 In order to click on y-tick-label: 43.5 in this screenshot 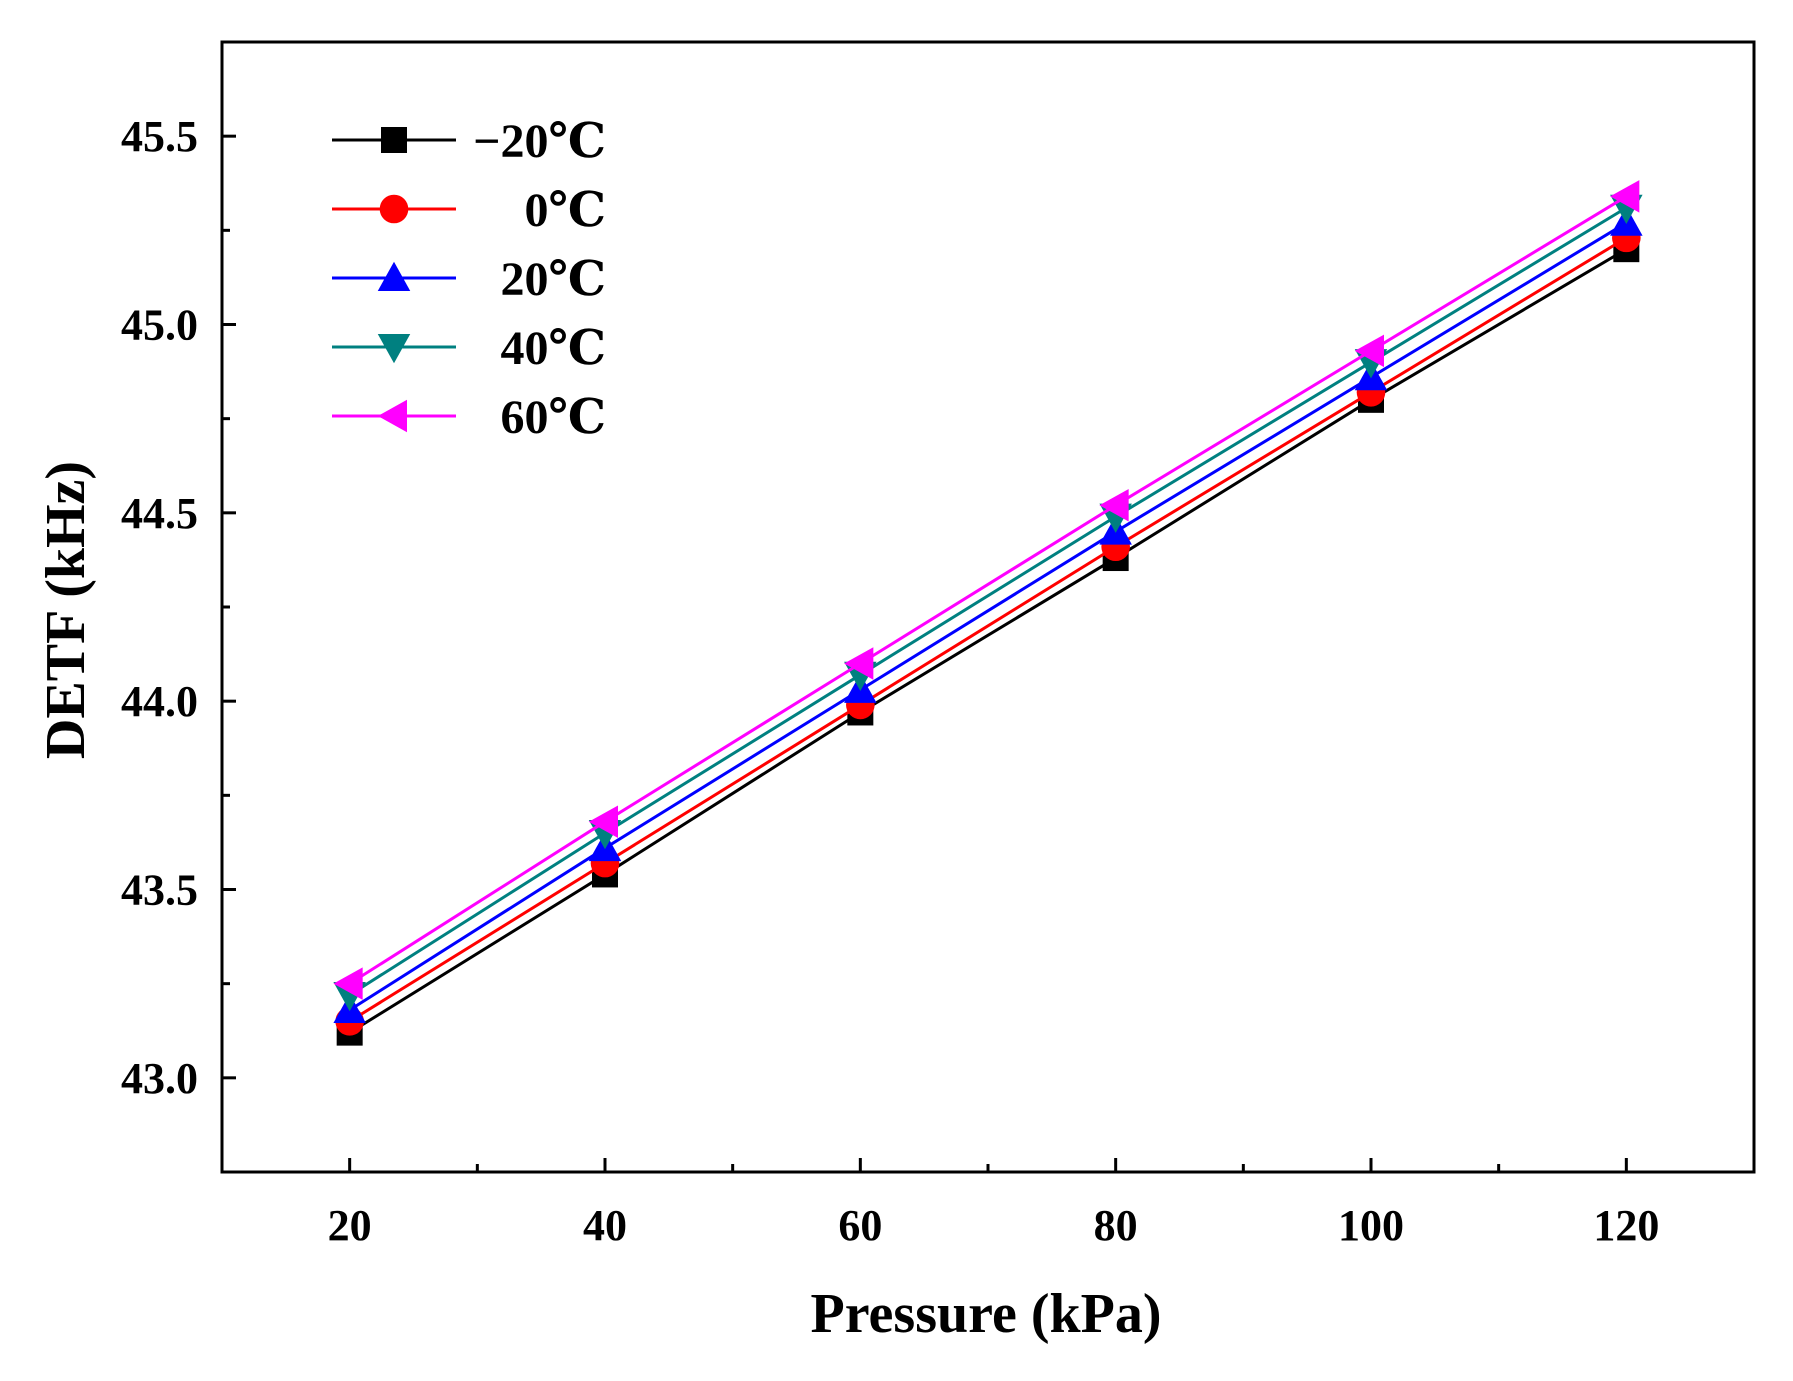, I will do `click(159, 890)`.